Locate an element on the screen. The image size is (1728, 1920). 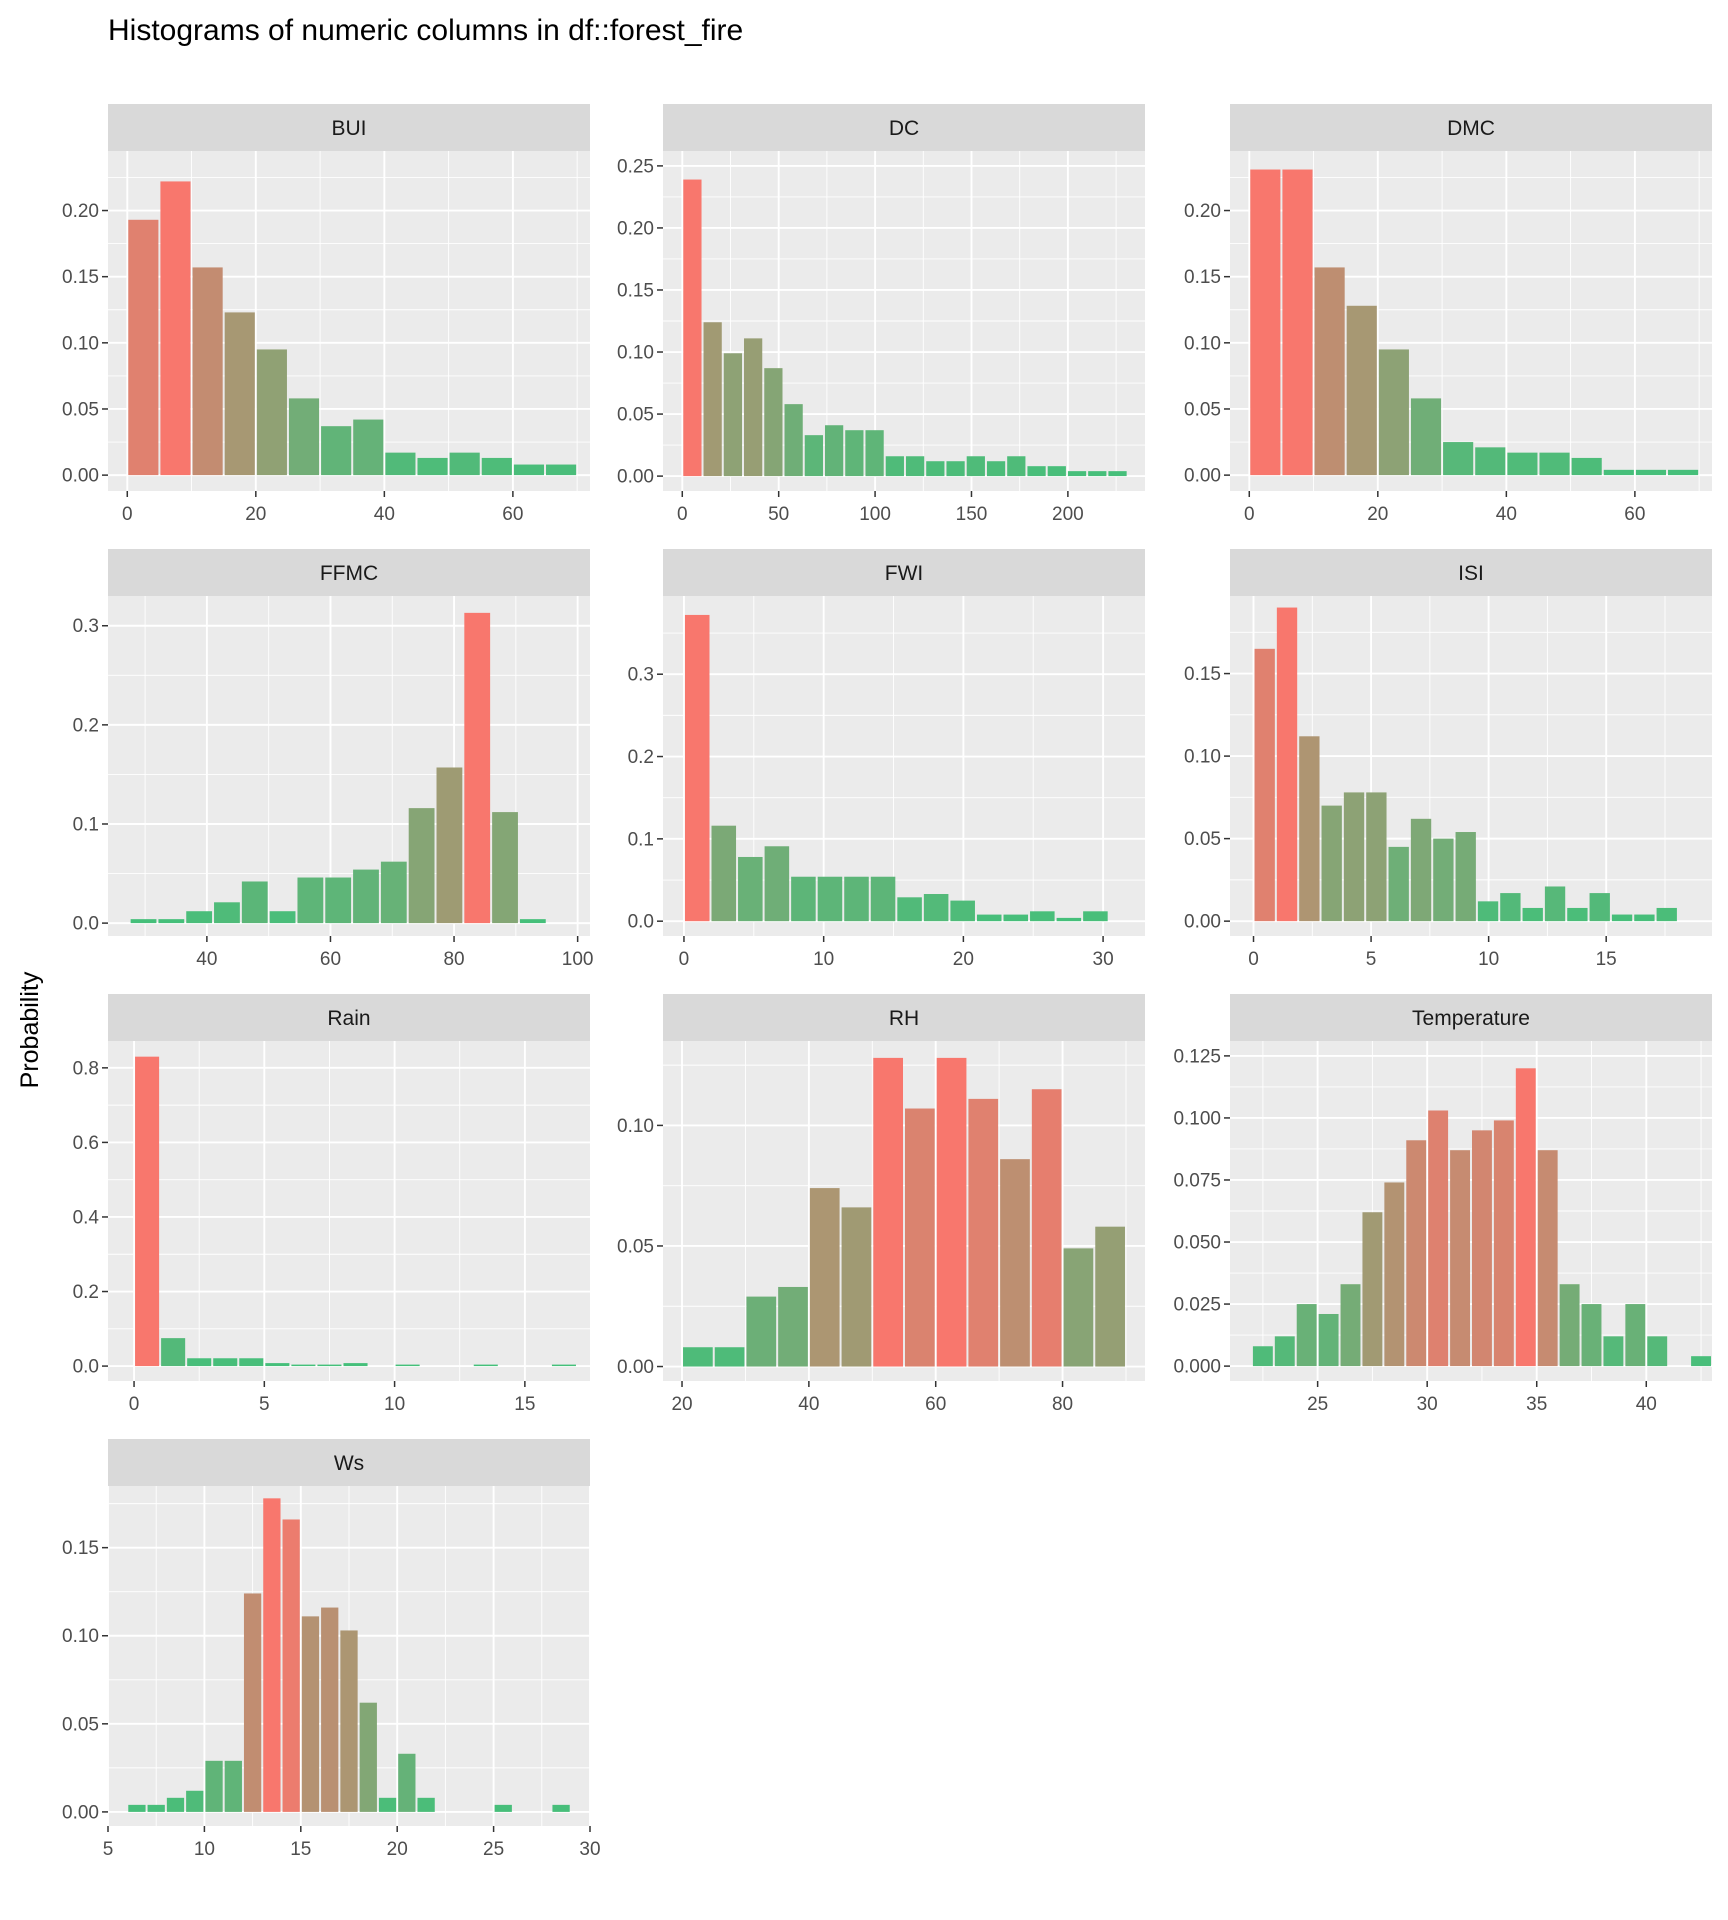
x-tick-label: 5 is located at coordinates (108, 1849).